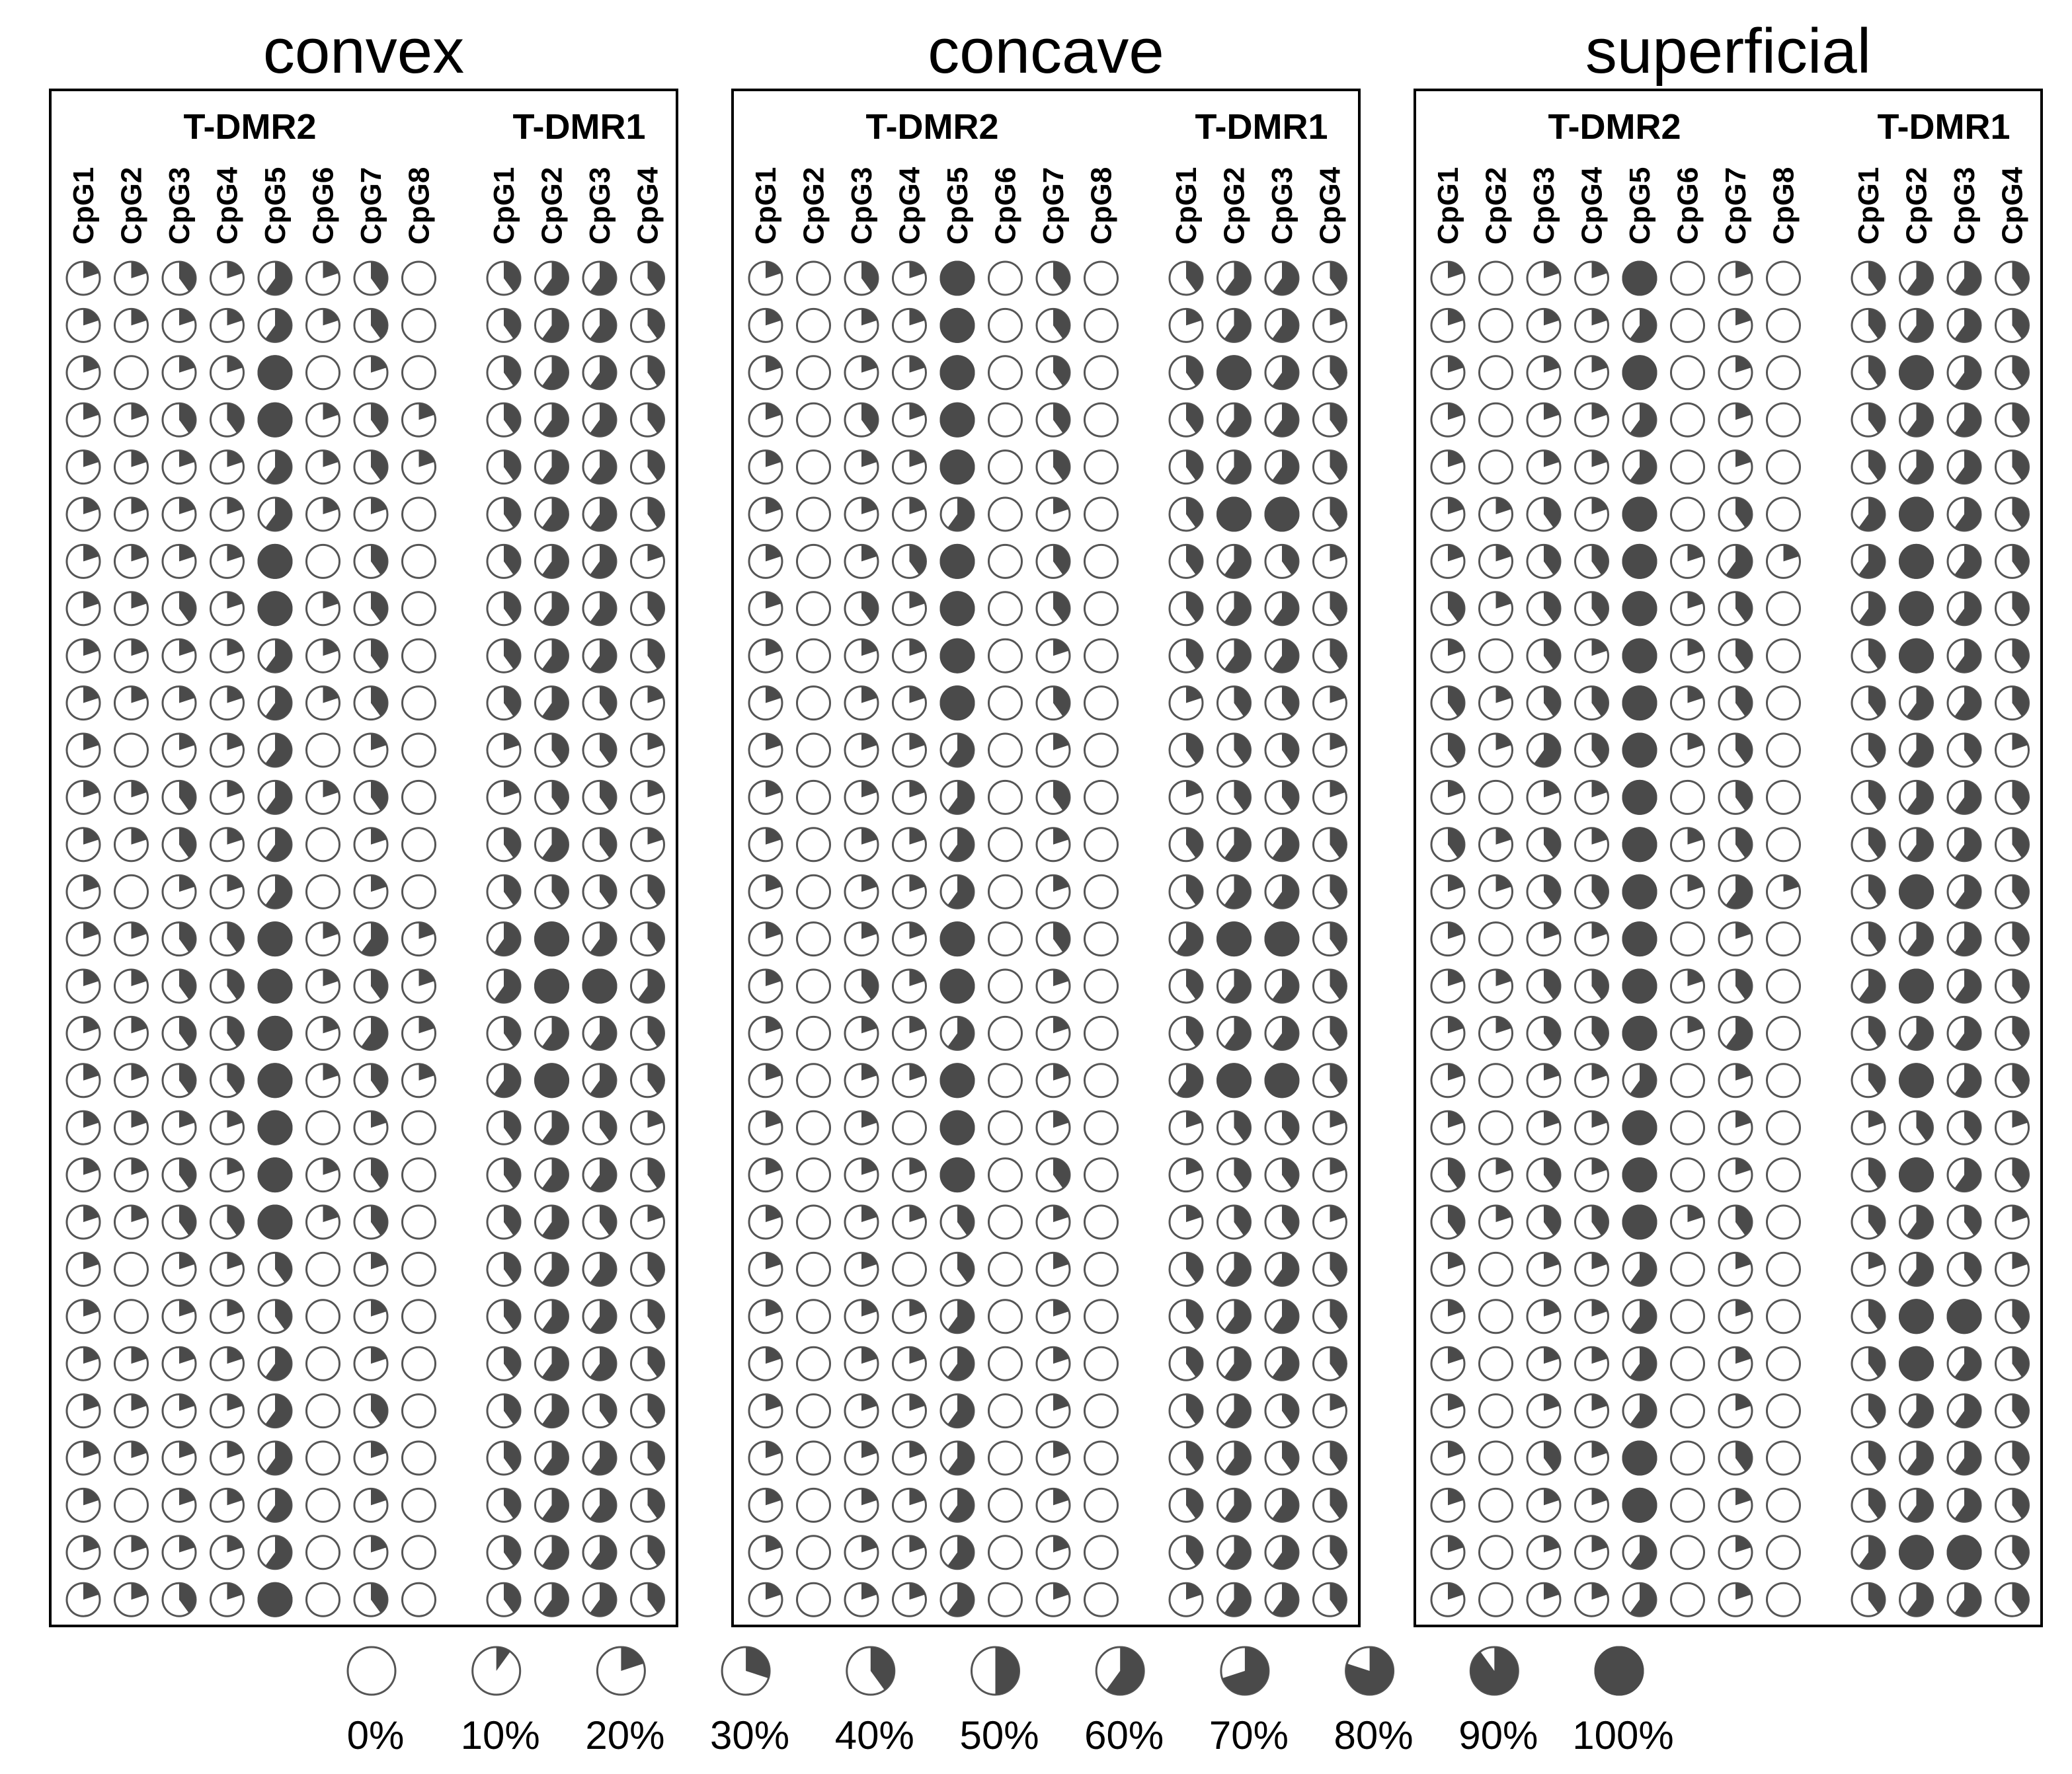 The image size is (2072, 1774). I want to click on legend-label: 0%, so click(376, 1735).